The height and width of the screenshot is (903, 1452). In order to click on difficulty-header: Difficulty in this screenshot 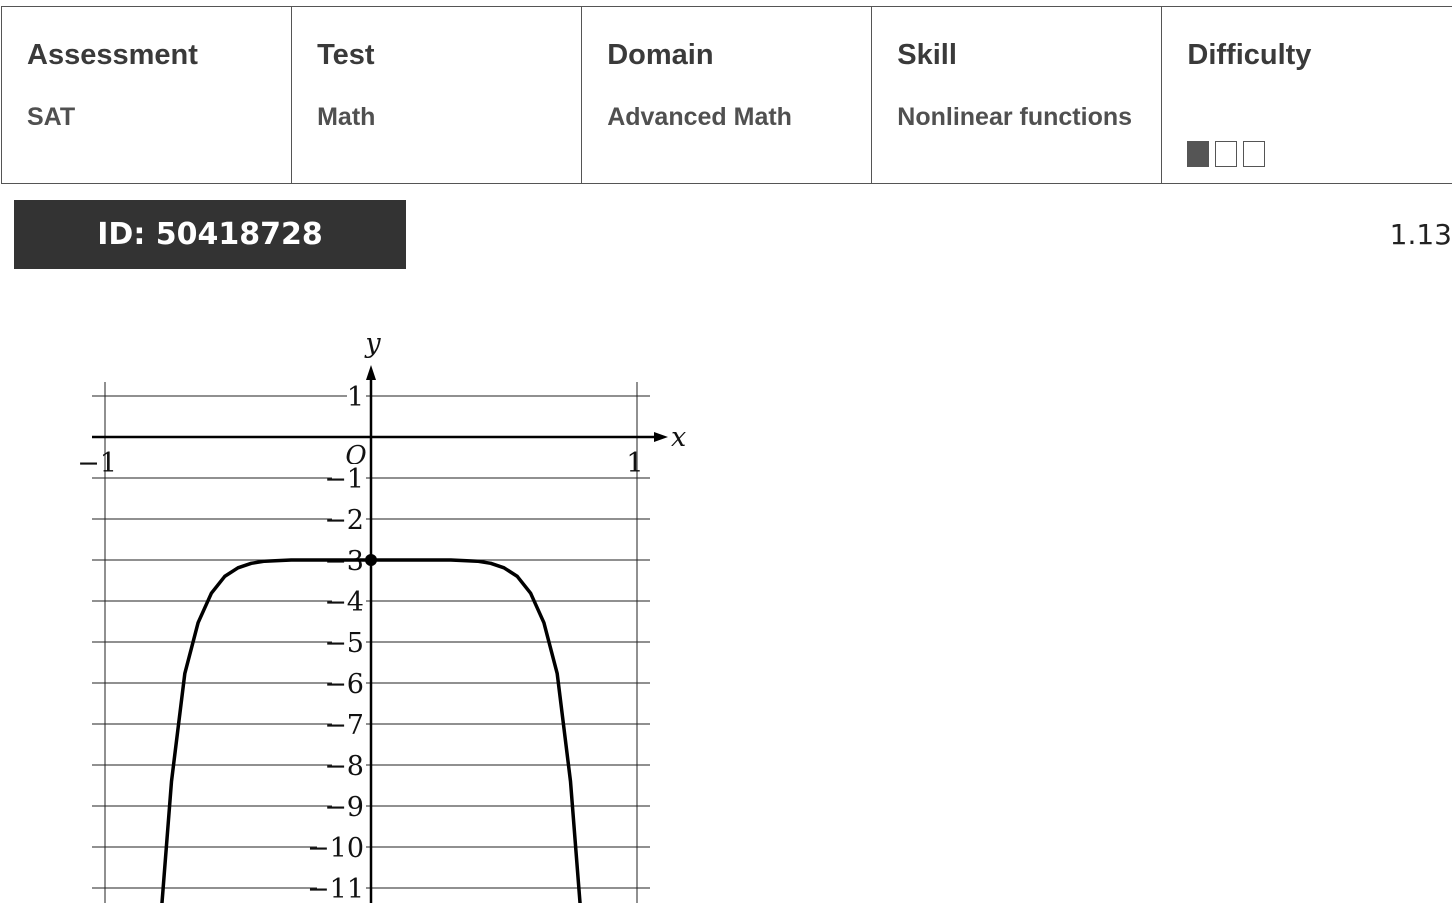, I will do `click(1249, 55)`.